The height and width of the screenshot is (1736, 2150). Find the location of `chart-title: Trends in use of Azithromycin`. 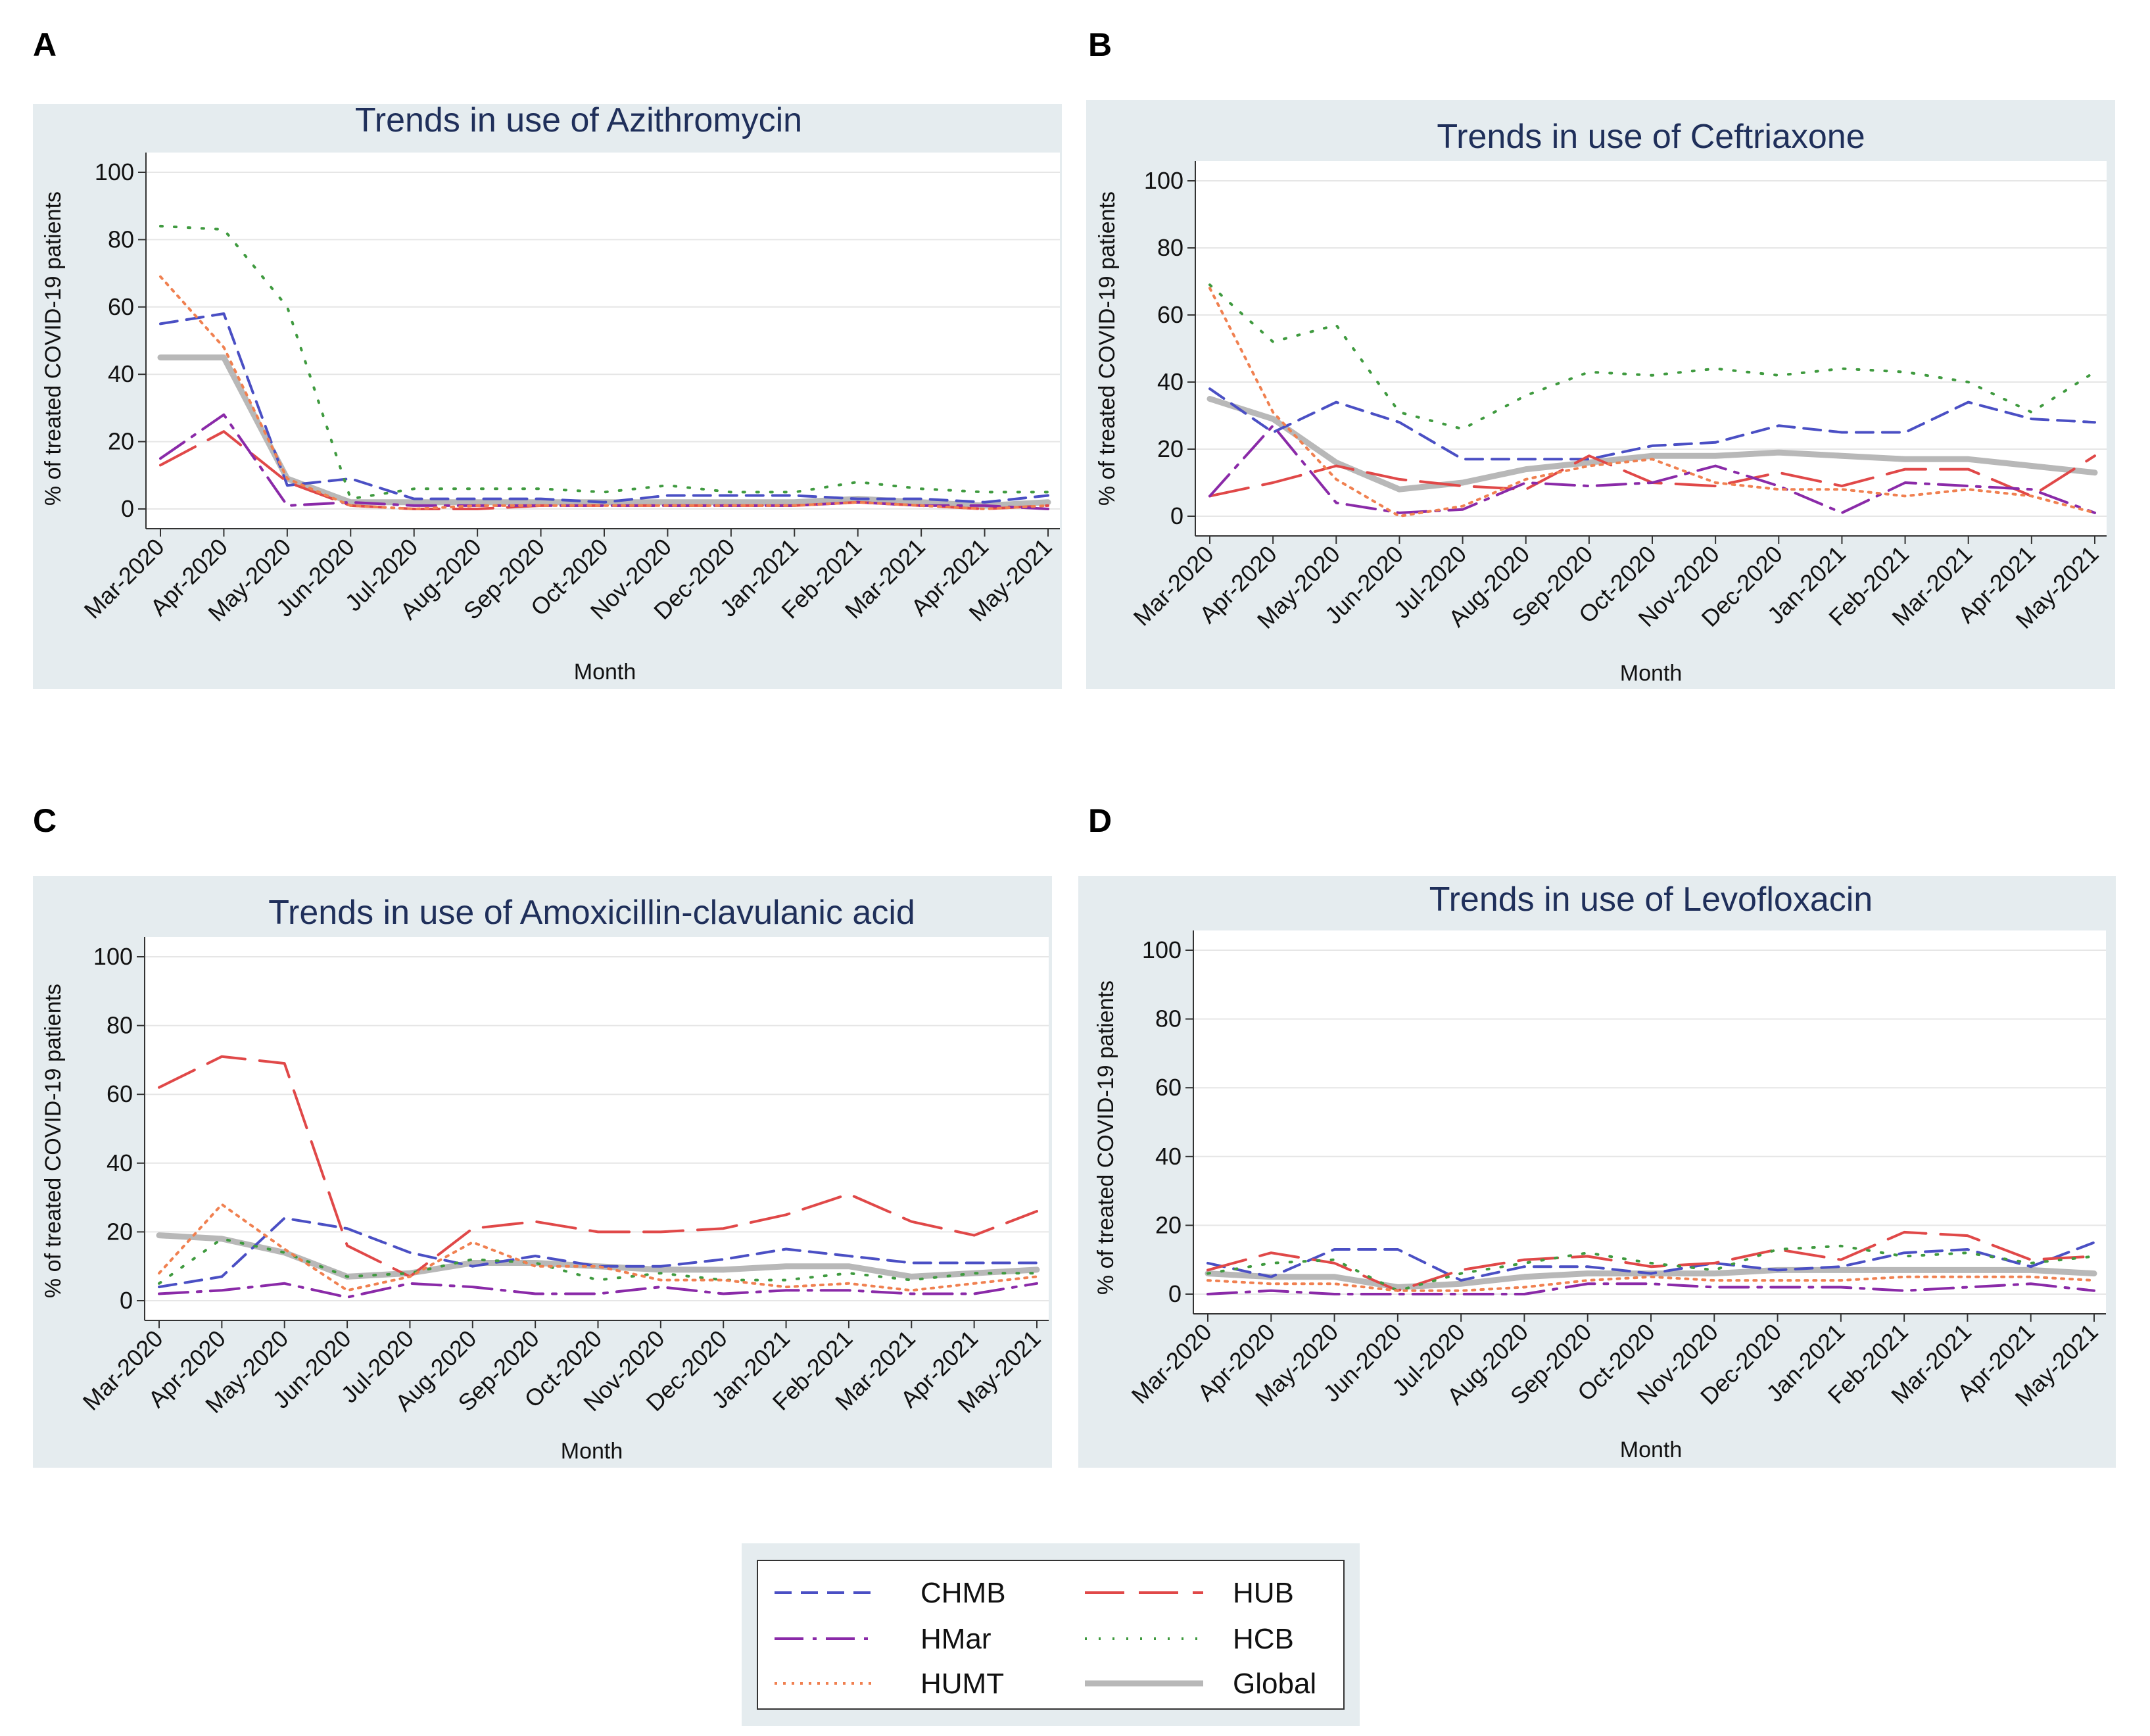

chart-title: Trends in use of Azithromycin is located at coordinates (578, 120).